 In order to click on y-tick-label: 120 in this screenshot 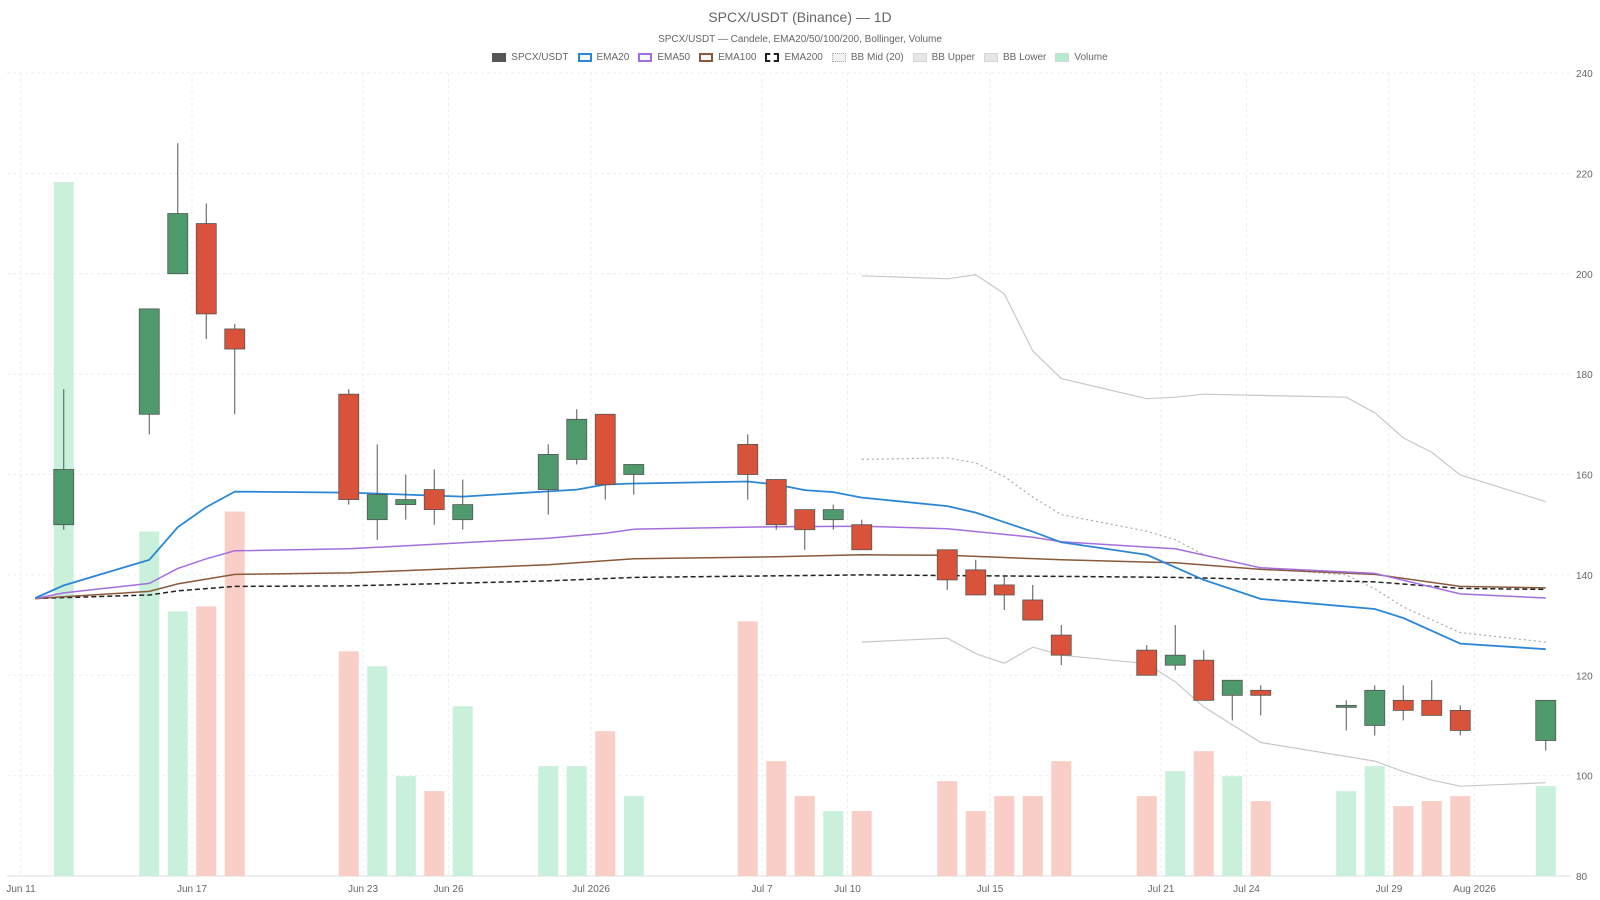, I will do `click(1584, 676)`.